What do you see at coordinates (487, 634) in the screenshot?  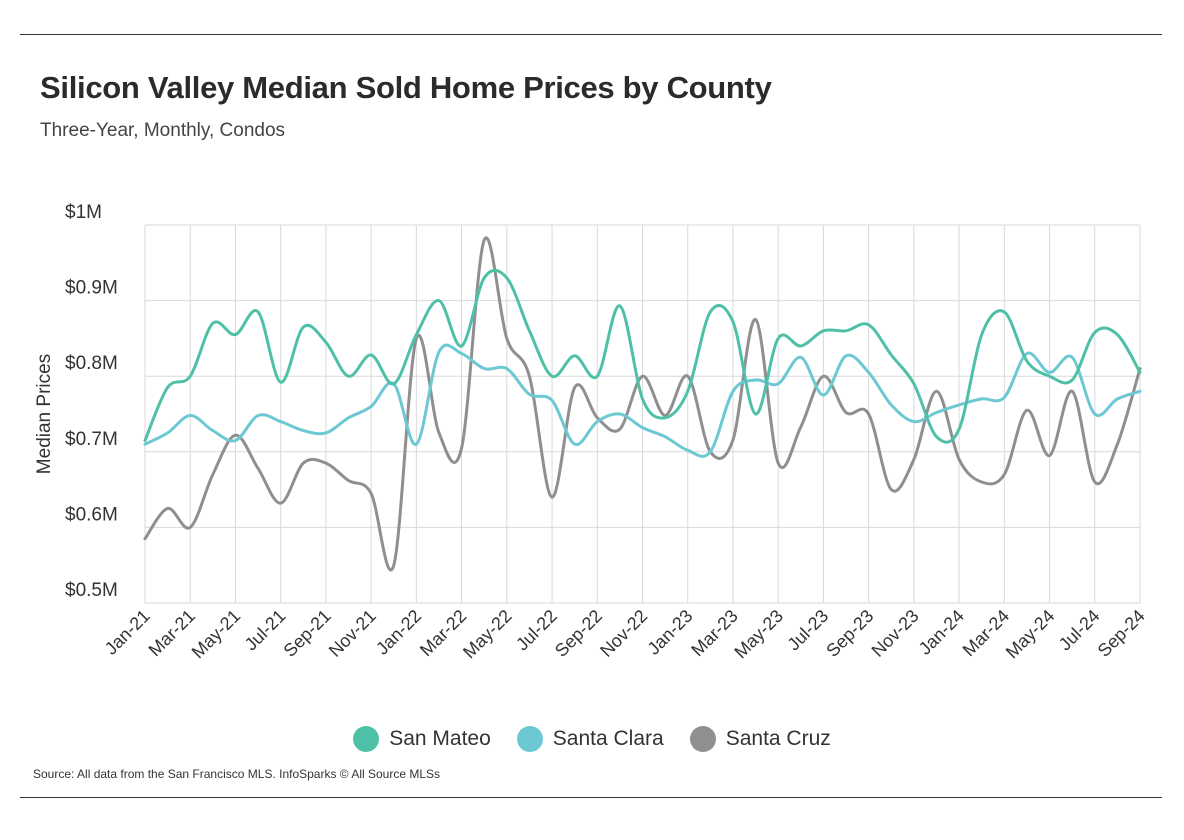 I see `x-tick-label: May-22` at bounding box center [487, 634].